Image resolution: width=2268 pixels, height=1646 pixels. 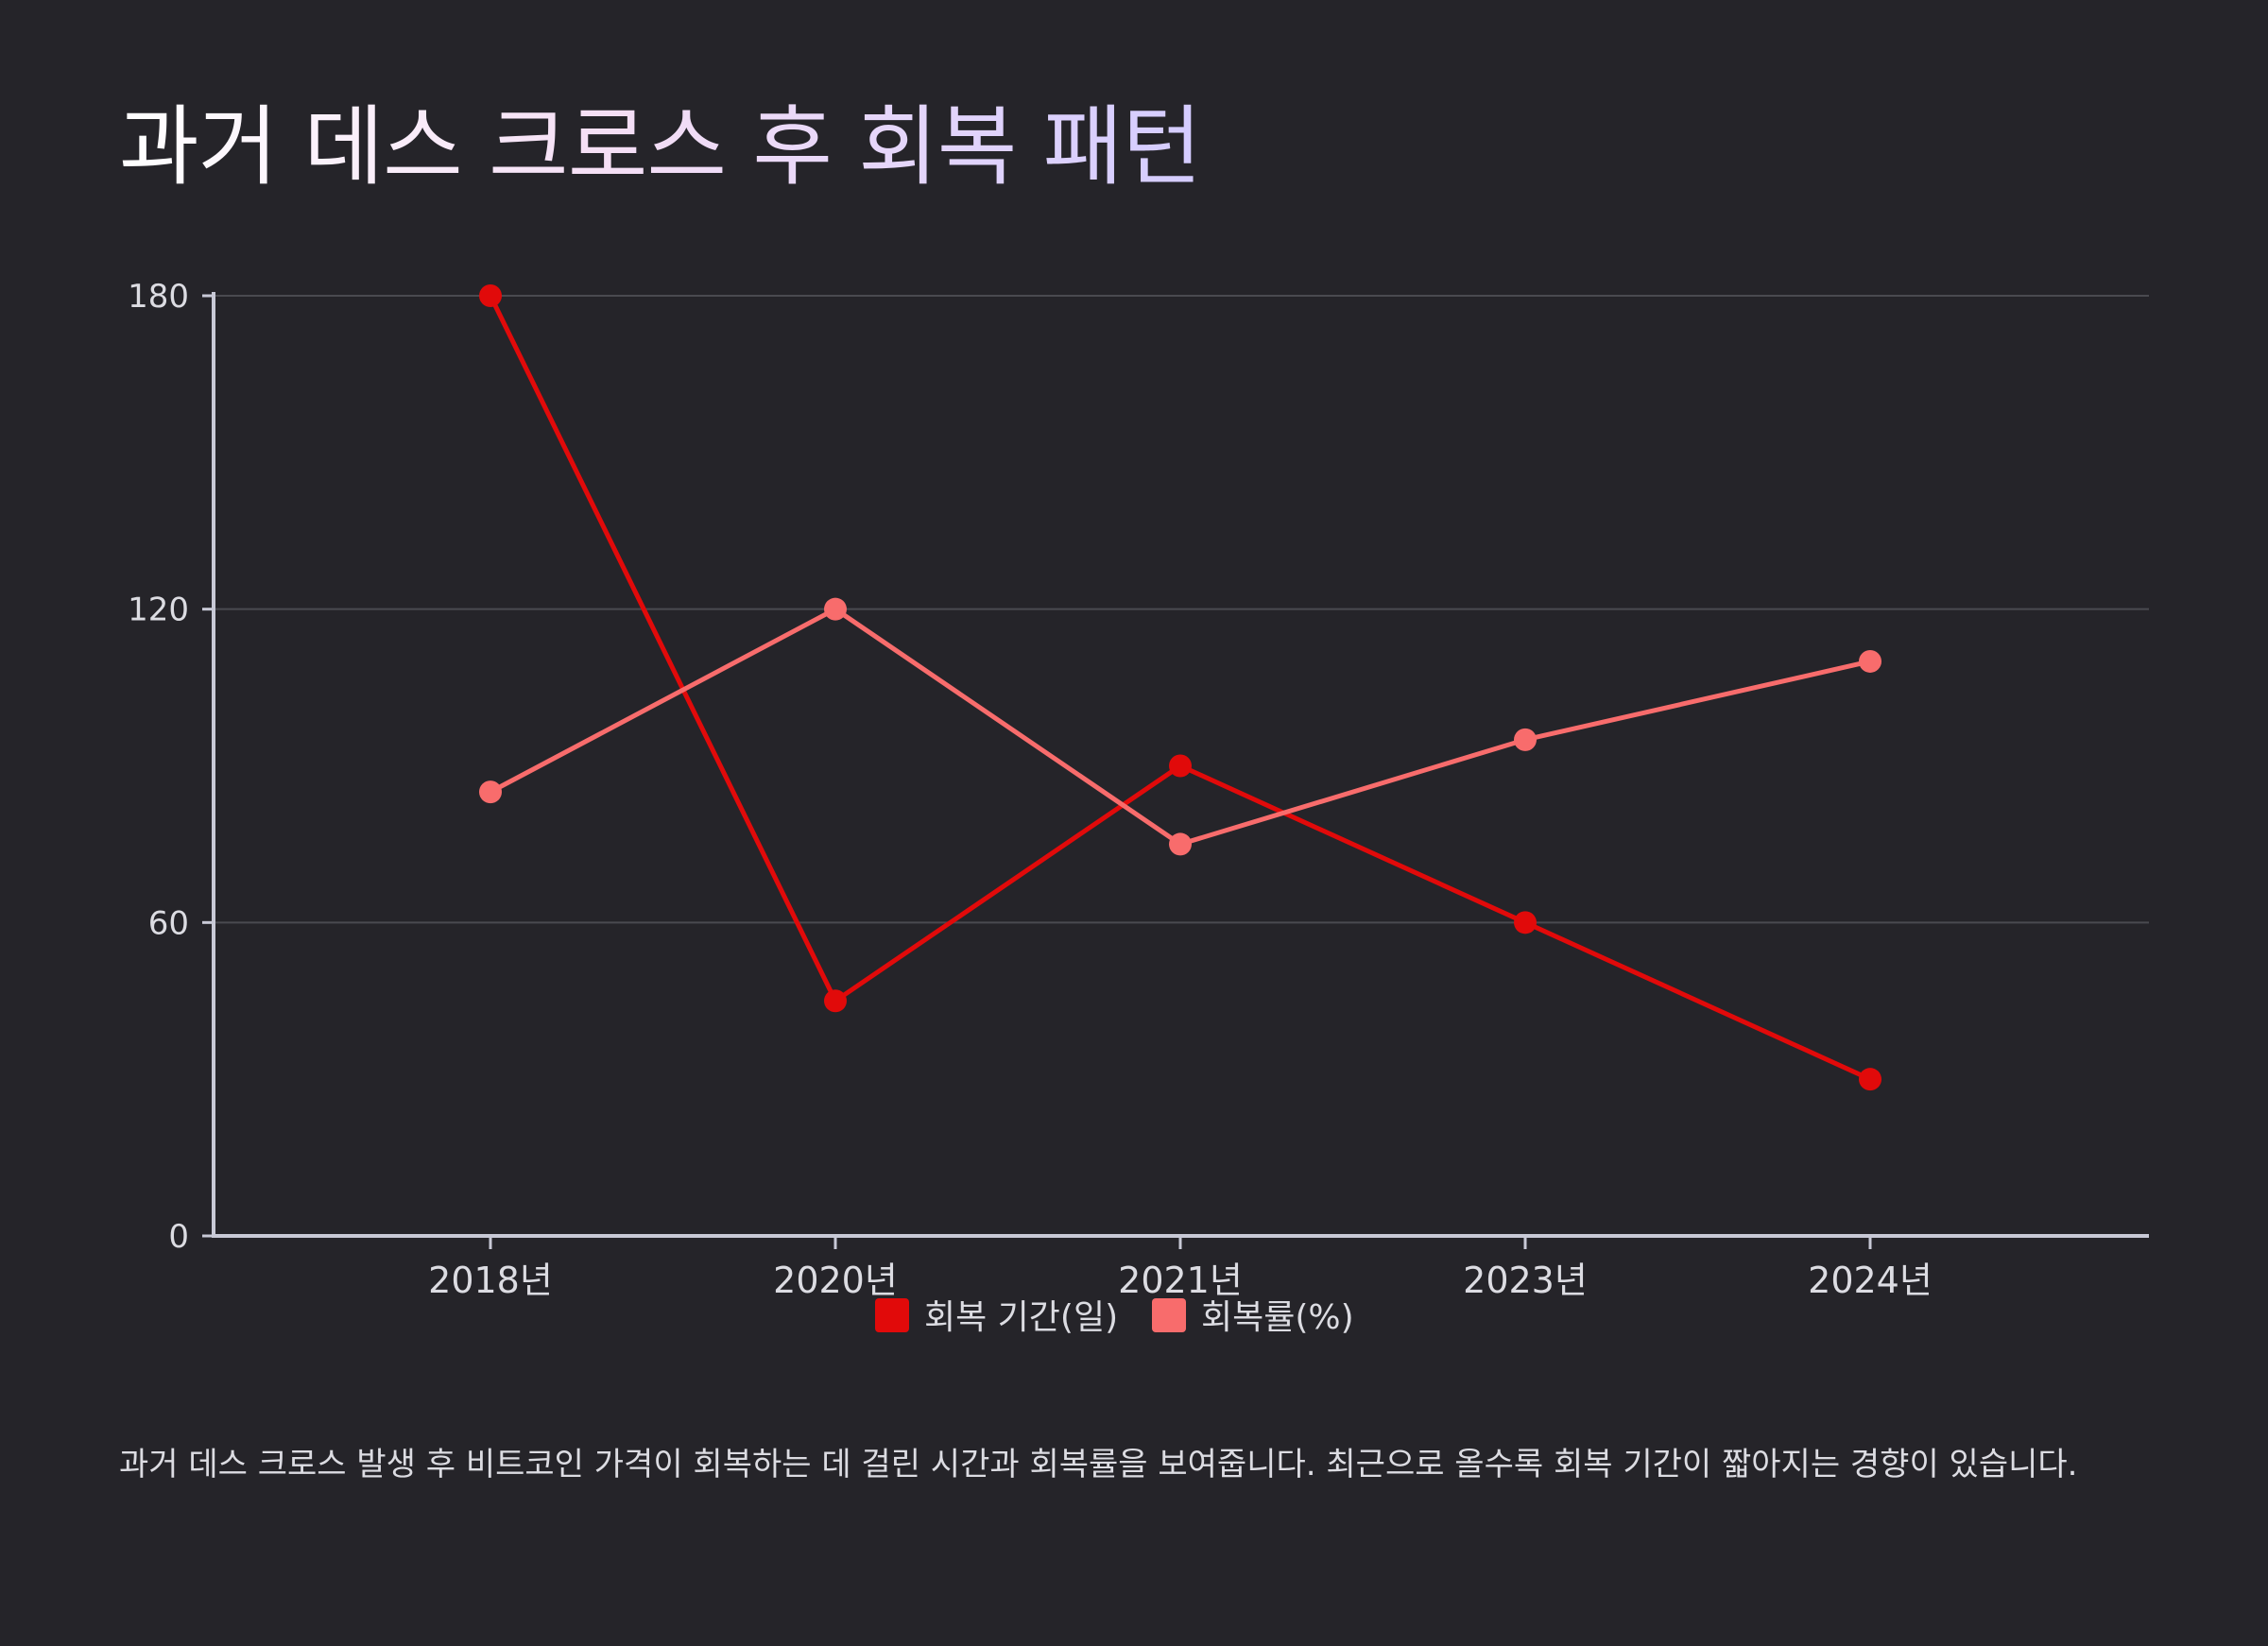 What do you see at coordinates (490, 1280) in the screenshot?
I see `x-tick-label-0: 2018년` at bounding box center [490, 1280].